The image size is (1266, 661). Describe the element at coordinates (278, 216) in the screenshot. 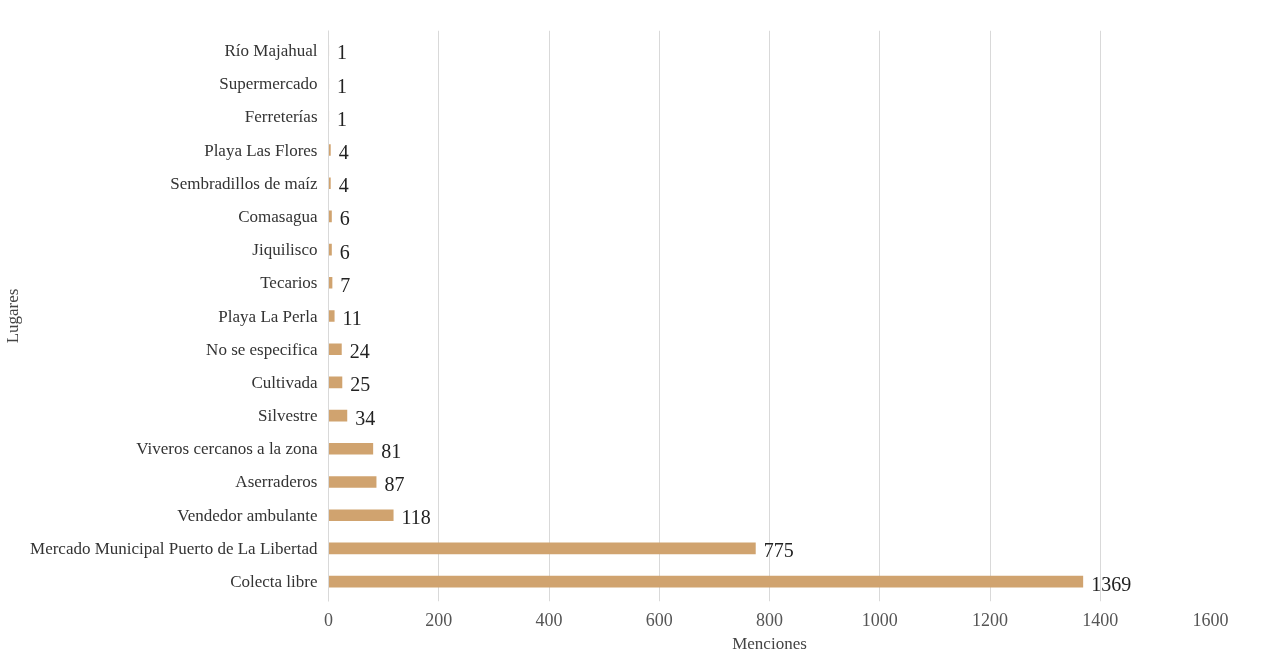

I see `y-tick-label: Comasagua` at that location.